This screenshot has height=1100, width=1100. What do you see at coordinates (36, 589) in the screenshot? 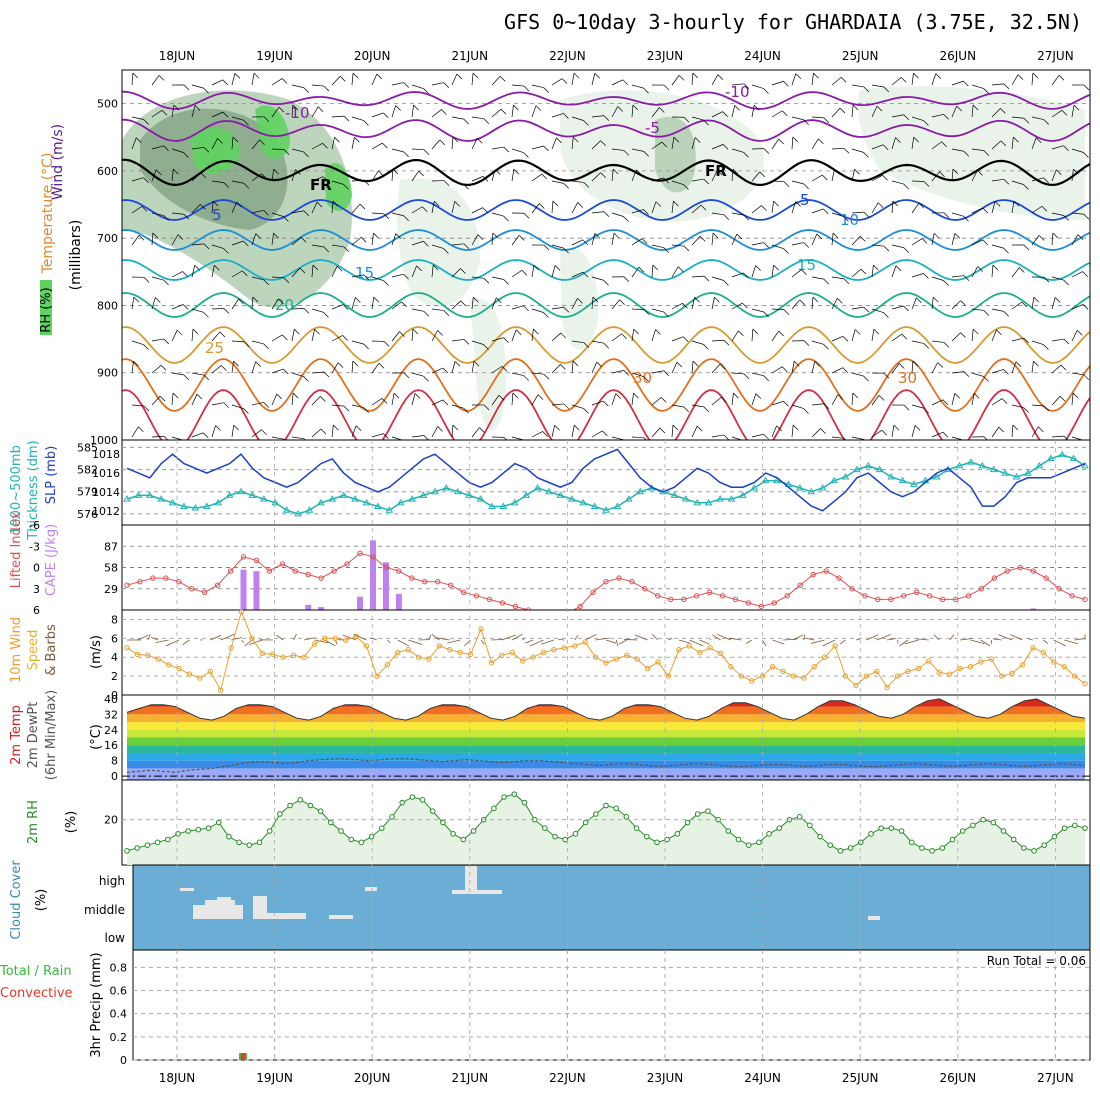
I see `li-tick-label: 3` at bounding box center [36, 589].